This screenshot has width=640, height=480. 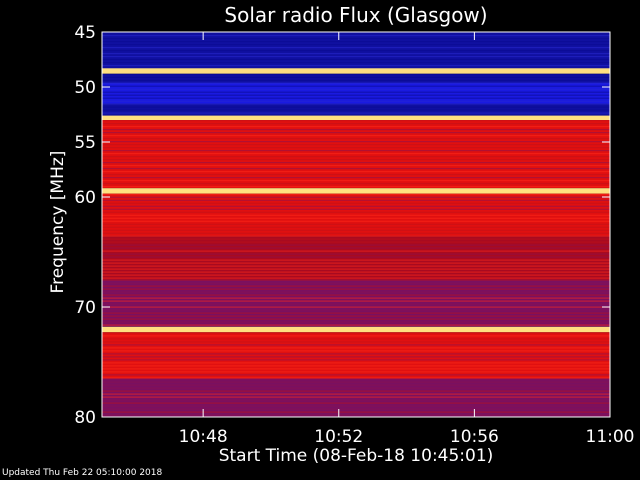 What do you see at coordinates (85, 418) in the screenshot?
I see `y-tick-label: 80` at bounding box center [85, 418].